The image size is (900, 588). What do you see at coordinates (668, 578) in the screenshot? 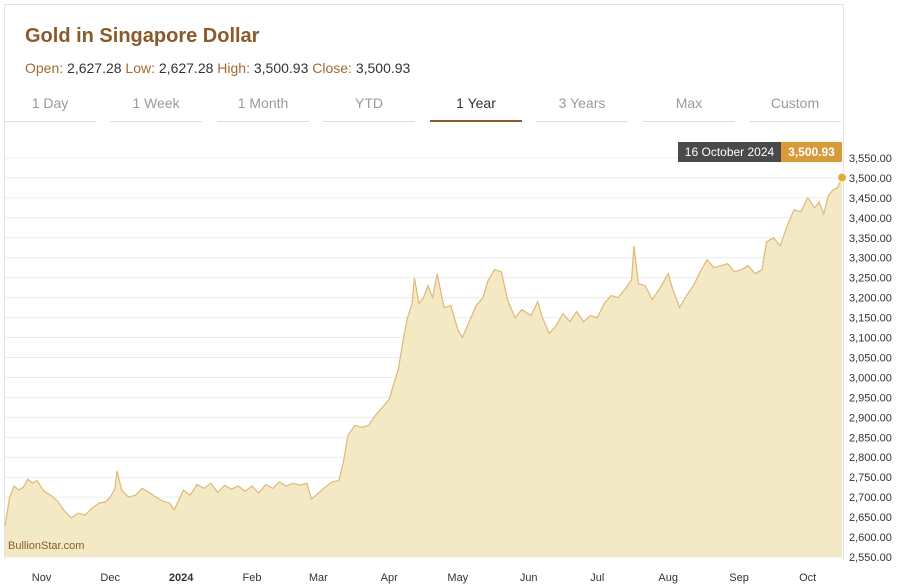
I see `x-tick-label: Aug` at bounding box center [668, 578].